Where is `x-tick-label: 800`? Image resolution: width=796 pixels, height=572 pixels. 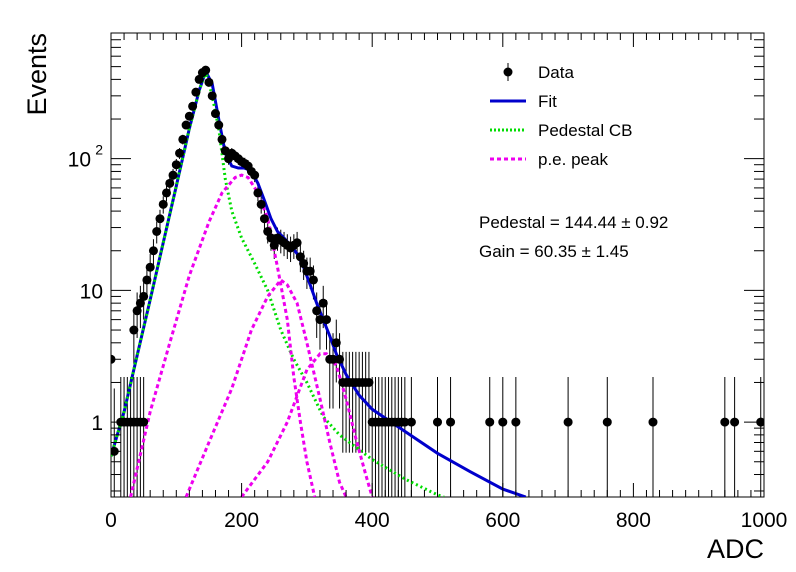
x-tick-label: 800 is located at coordinates (633, 520).